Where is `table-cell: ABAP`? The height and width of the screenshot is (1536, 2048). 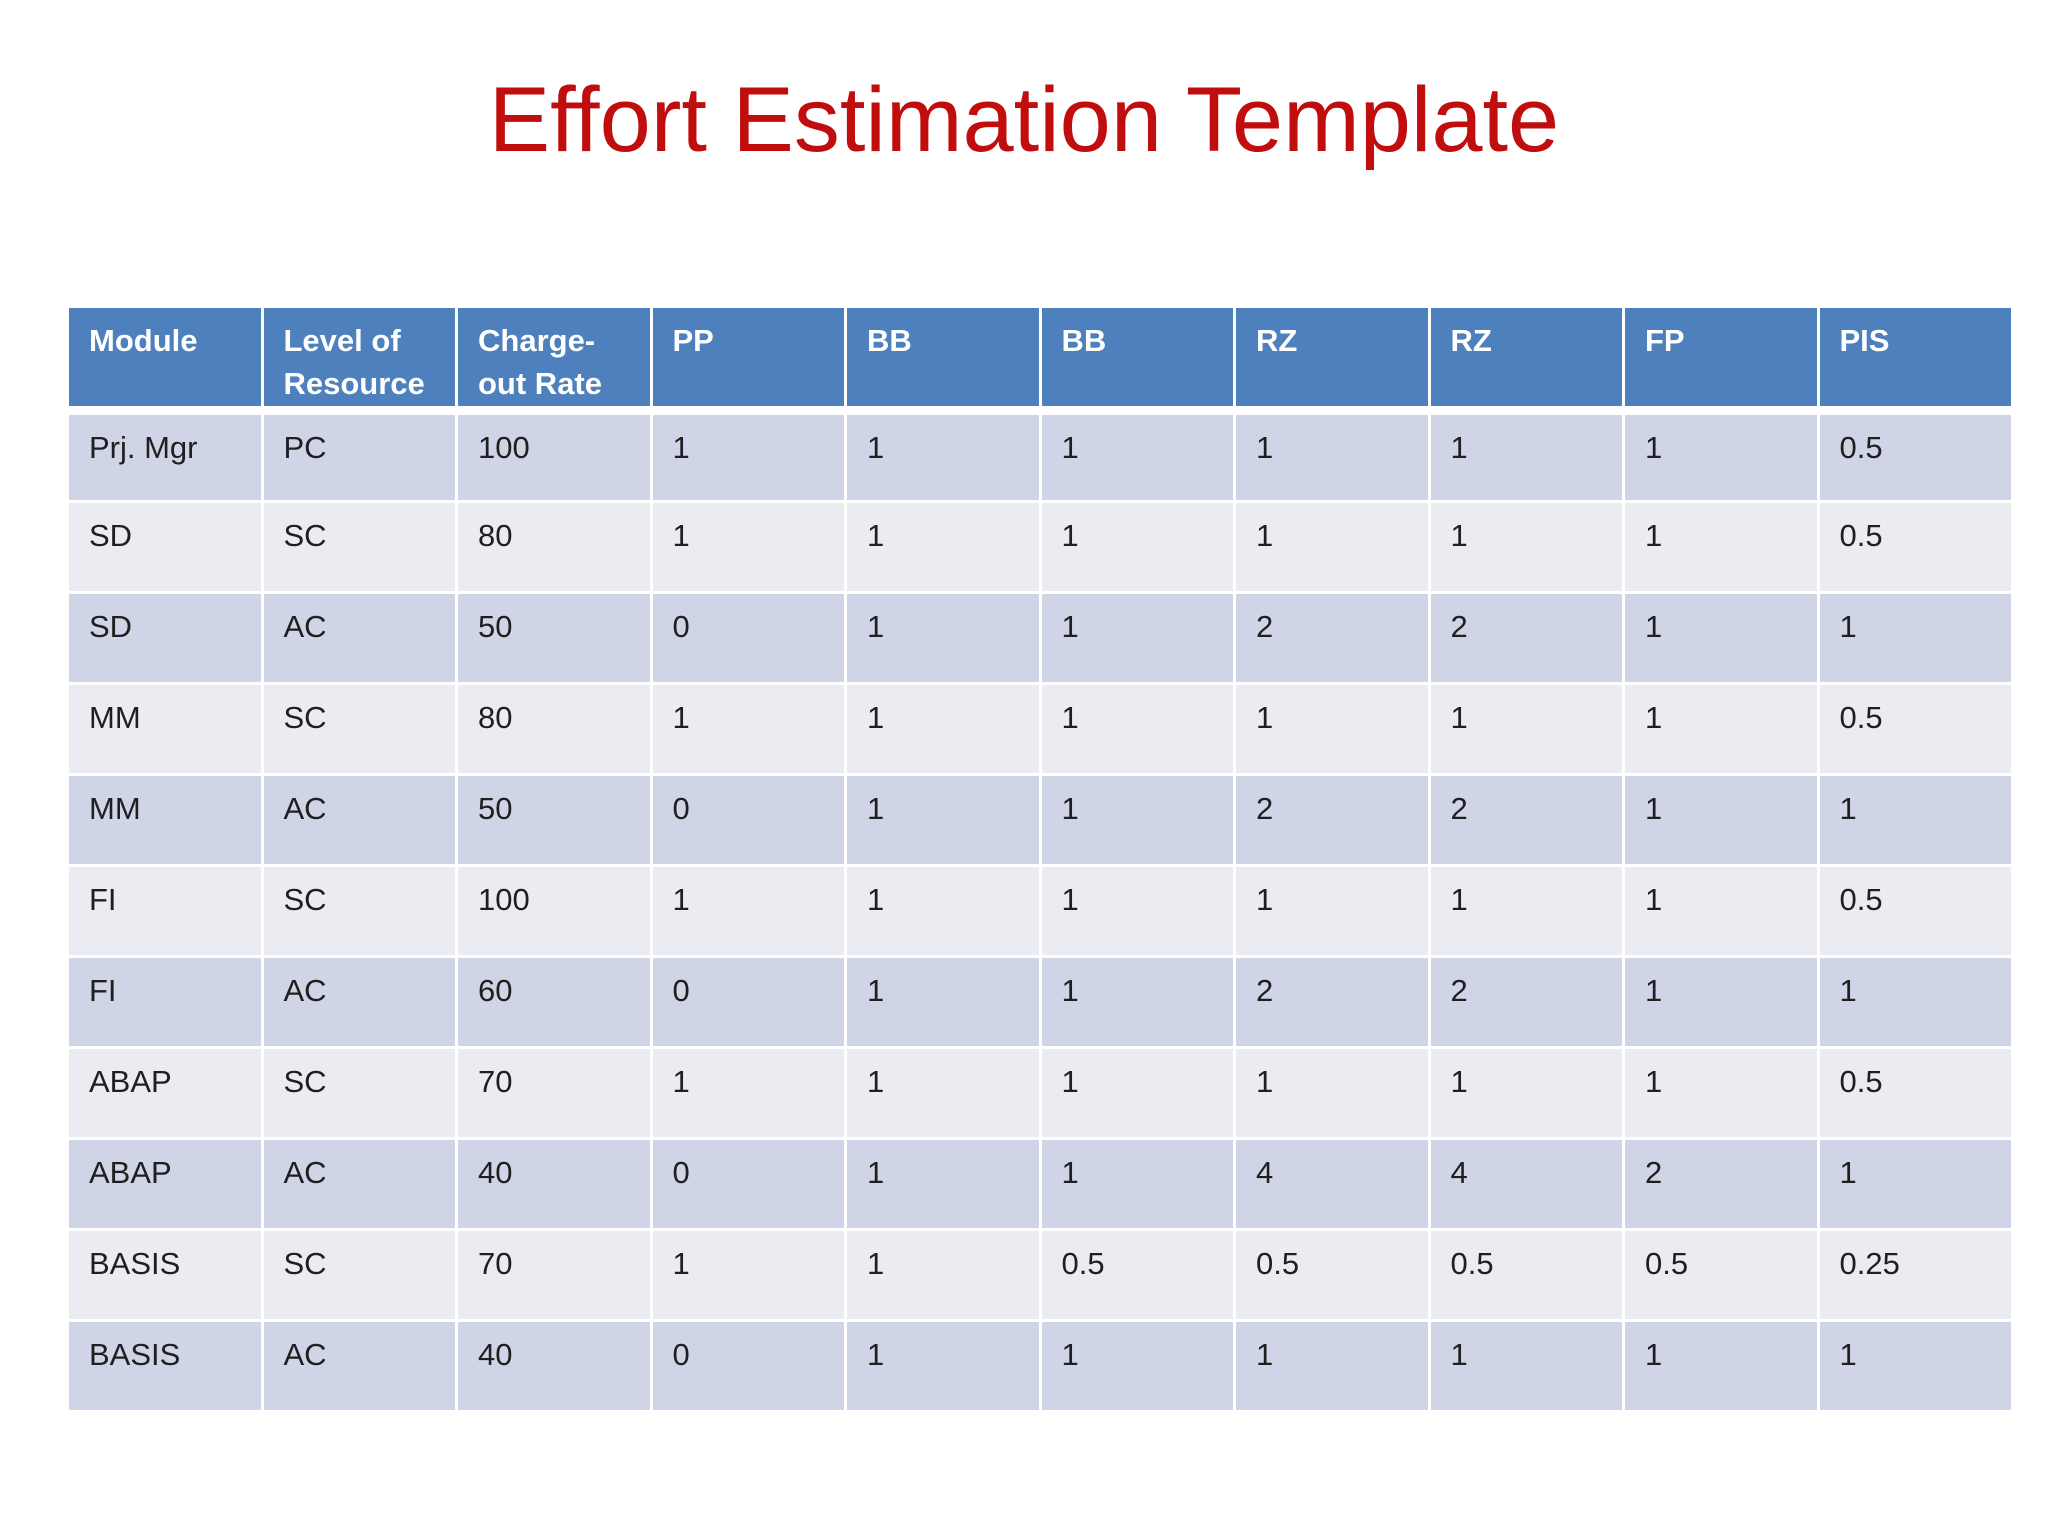
table-cell: ABAP is located at coordinates (165, 1092).